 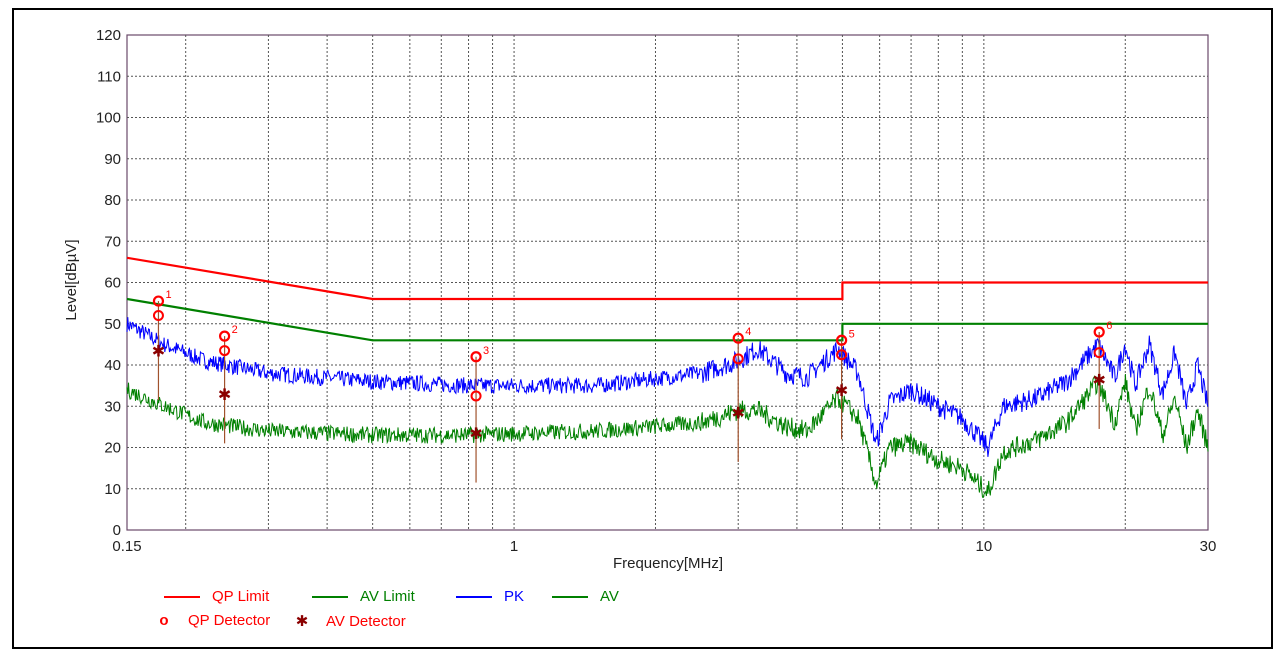 I want to click on y-tick-label: 10, so click(x=112, y=489).